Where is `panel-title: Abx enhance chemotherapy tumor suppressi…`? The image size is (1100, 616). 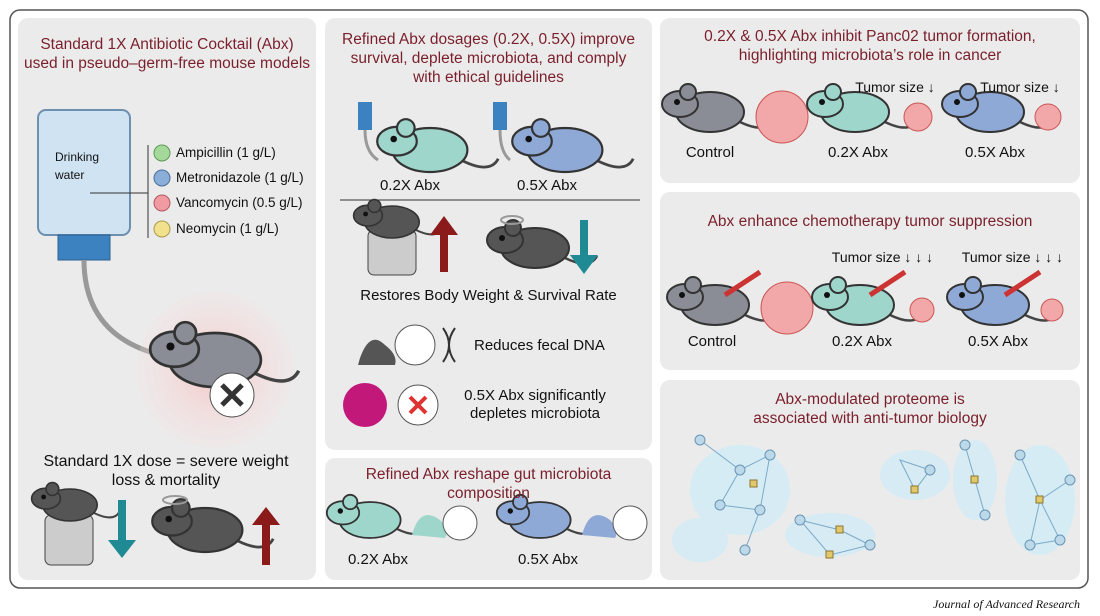 panel-title: Abx enhance chemotherapy tumor suppressi… is located at coordinates (870, 221).